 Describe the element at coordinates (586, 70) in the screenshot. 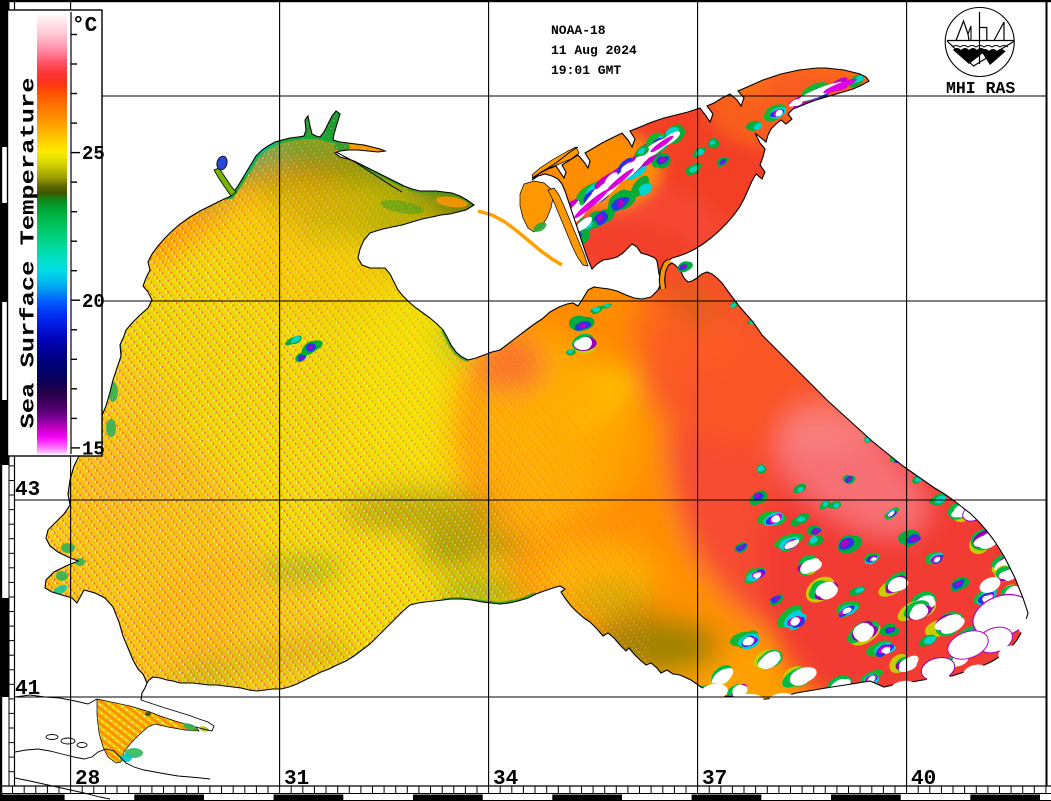

I see `svg-text: 19:01 GMT` at that location.